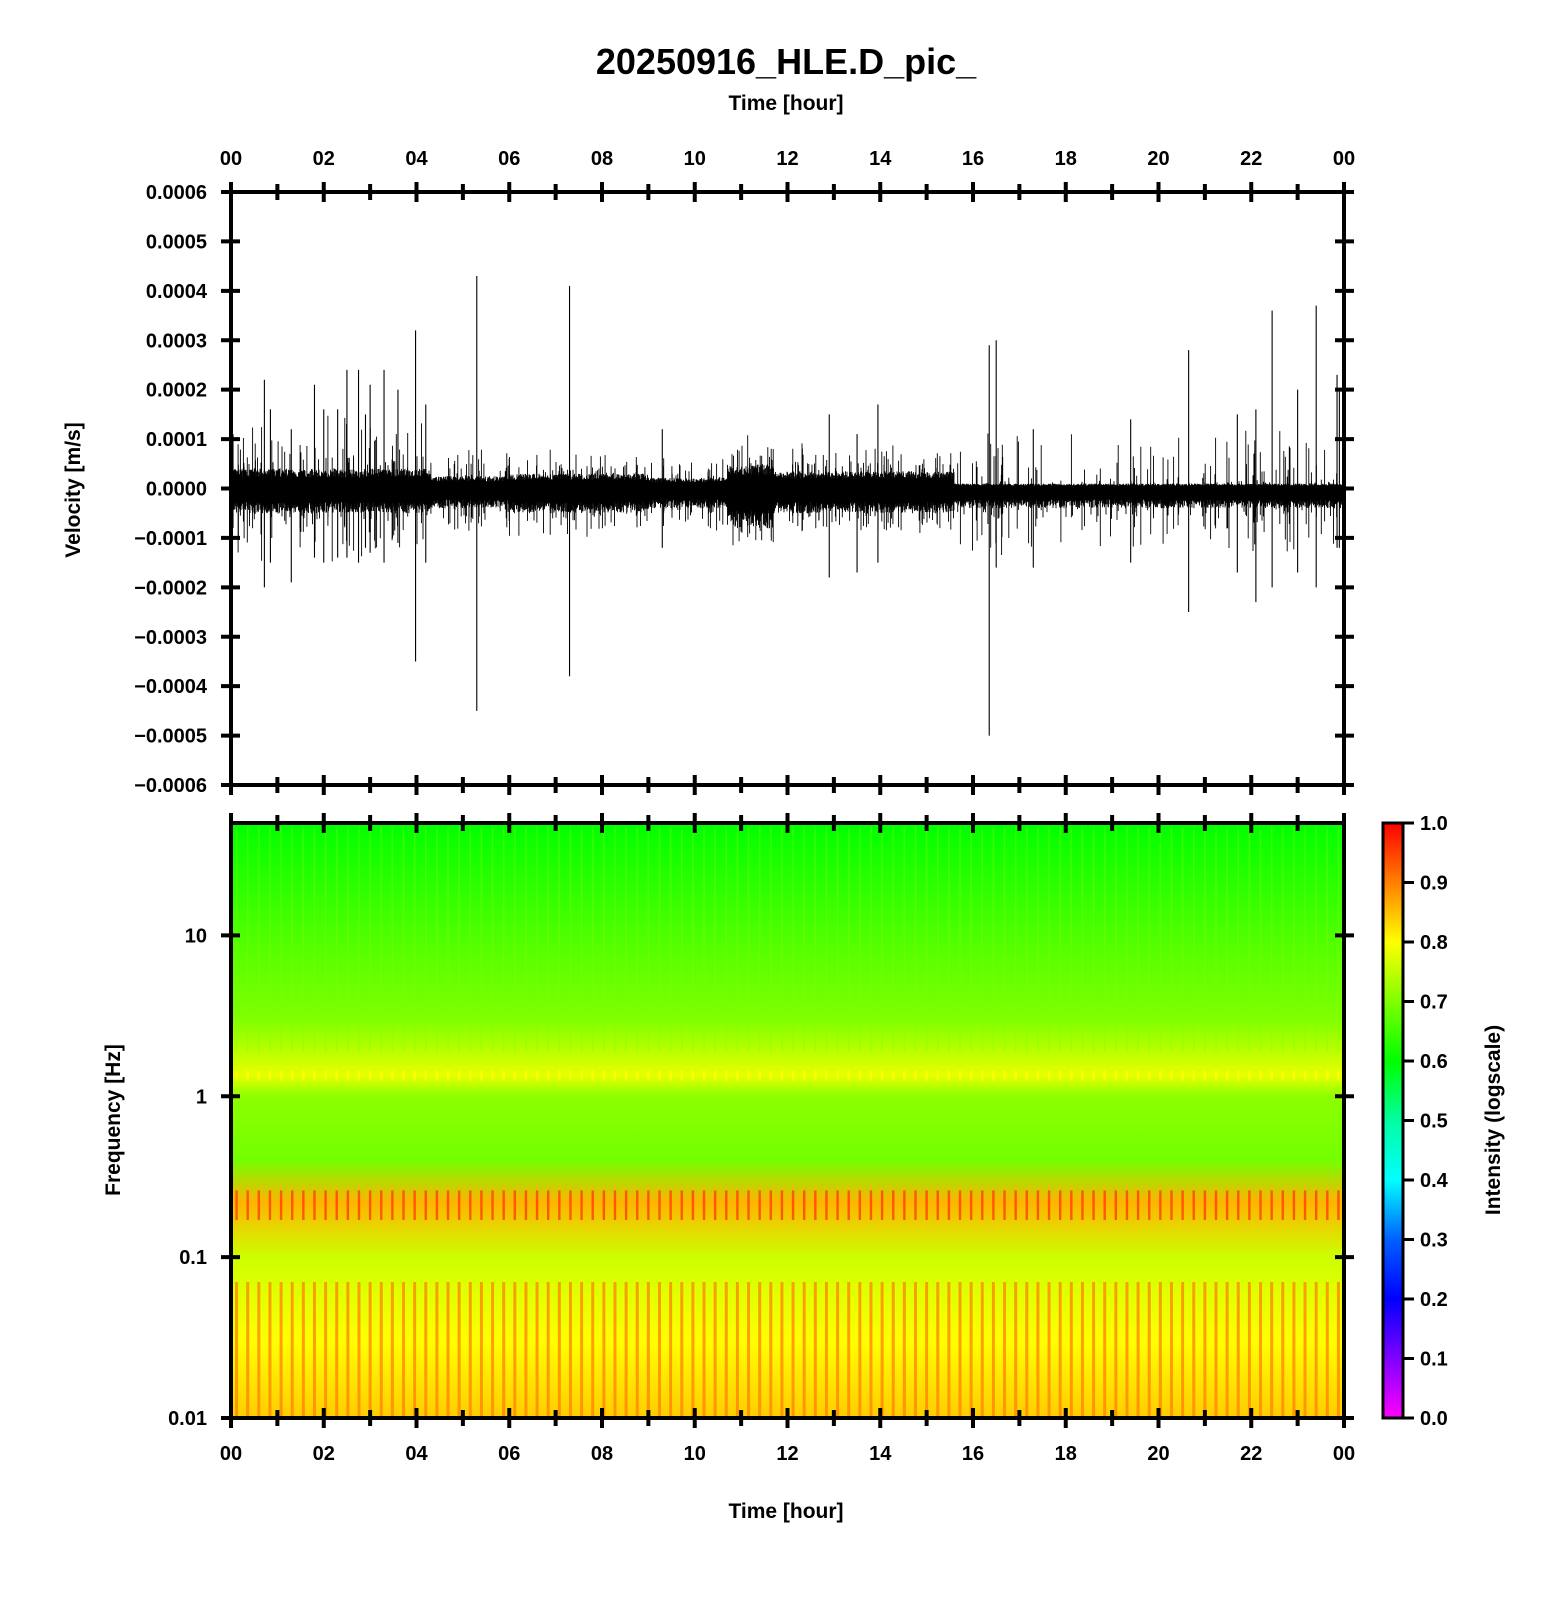 This screenshot has width=1556, height=1600. Describe the element at coordinates (176, 341) in the screenshot. I see `waveform-y-tick-label: 0.0003` at that location.